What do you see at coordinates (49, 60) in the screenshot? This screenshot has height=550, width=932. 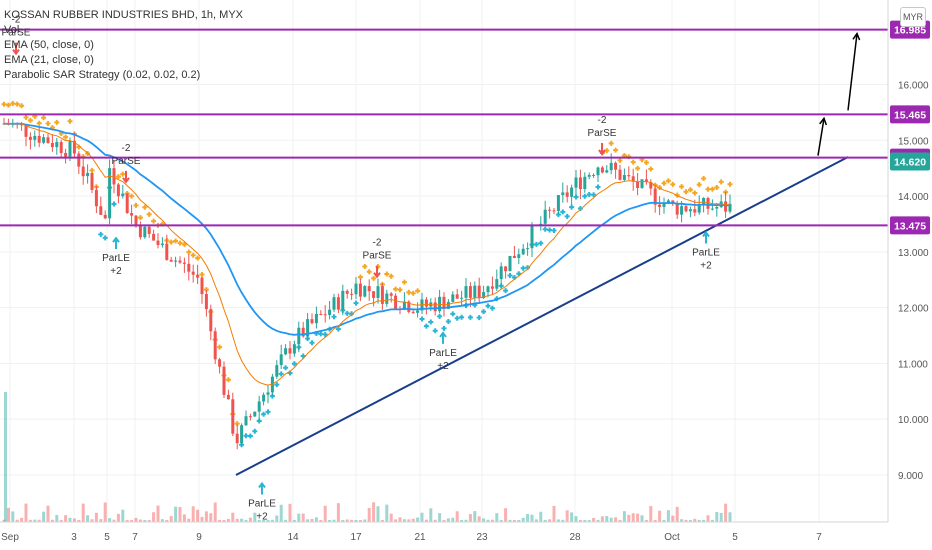 I see `legend-ema21: EMA (21, close, 0)` at bounding box center [49, 60].